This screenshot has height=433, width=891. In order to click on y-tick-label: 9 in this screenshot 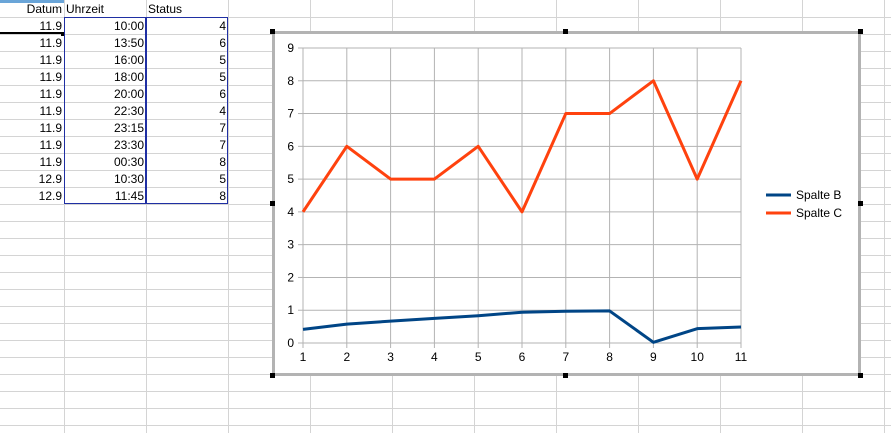, I will do `click(290, 48)`.